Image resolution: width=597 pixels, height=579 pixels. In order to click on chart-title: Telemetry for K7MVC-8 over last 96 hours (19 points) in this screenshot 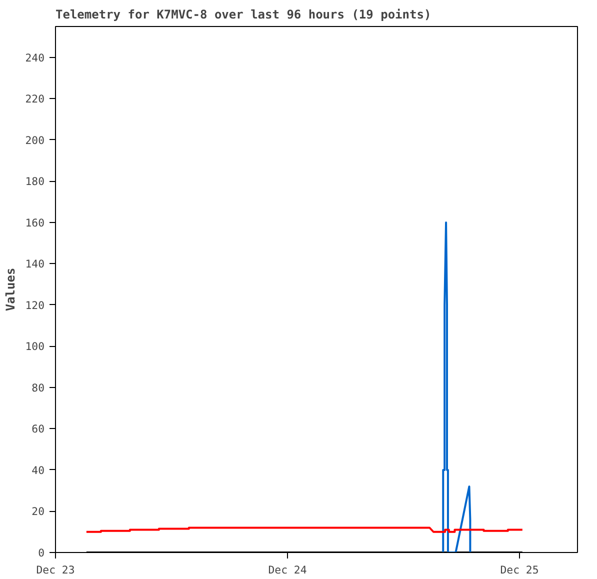, I will do `click(244, 15)`.